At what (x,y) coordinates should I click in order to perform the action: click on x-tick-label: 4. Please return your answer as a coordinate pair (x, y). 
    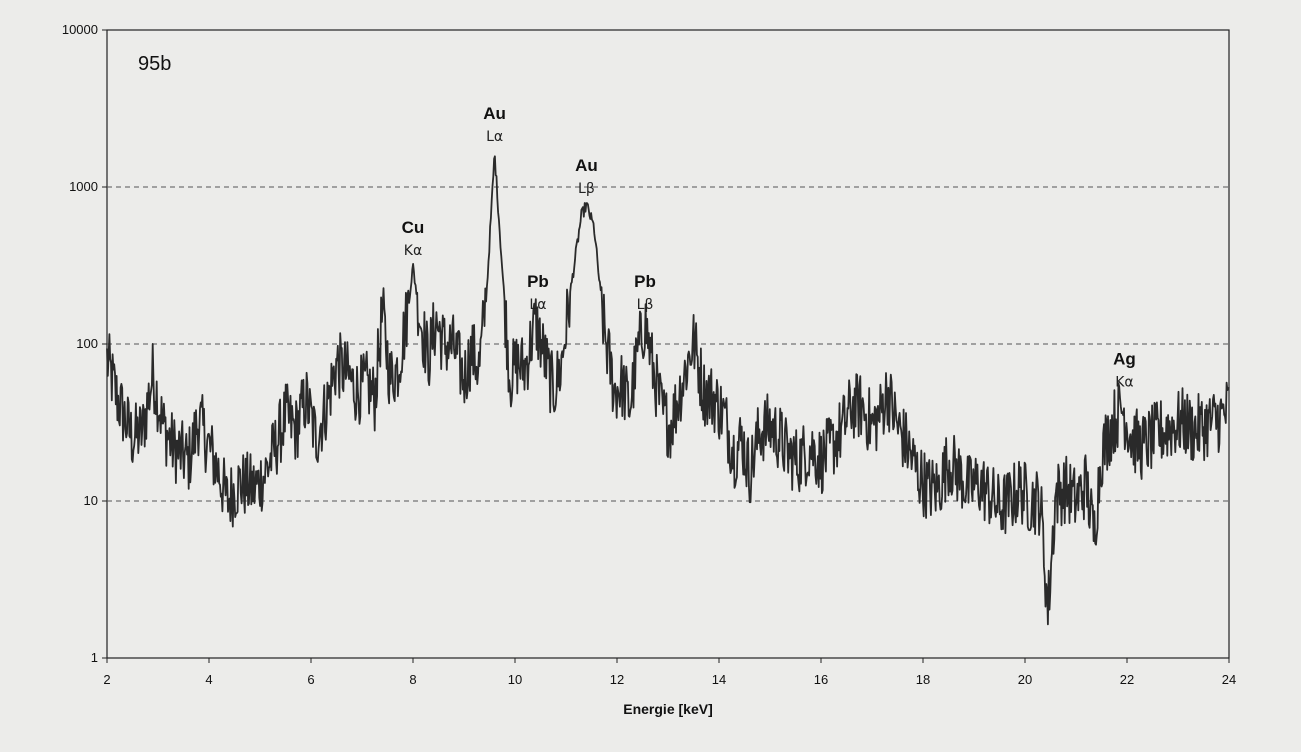
    Looking at the image, I should click on (208, 679).